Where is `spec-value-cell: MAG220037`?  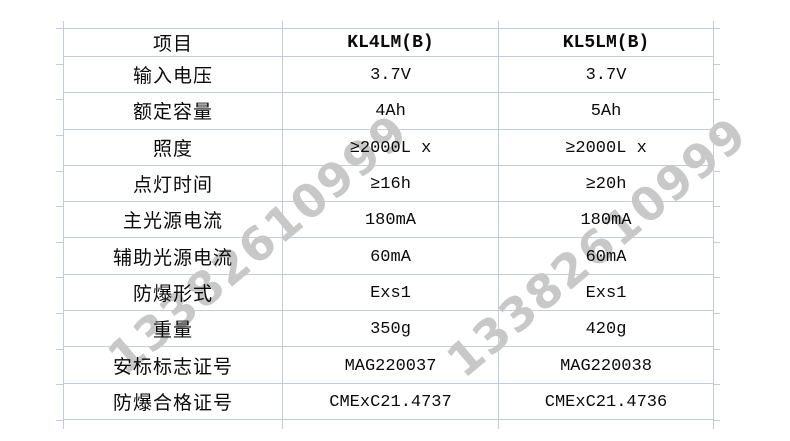
spec-value-cell: MAG220037 is located at coordinates (390, 365).